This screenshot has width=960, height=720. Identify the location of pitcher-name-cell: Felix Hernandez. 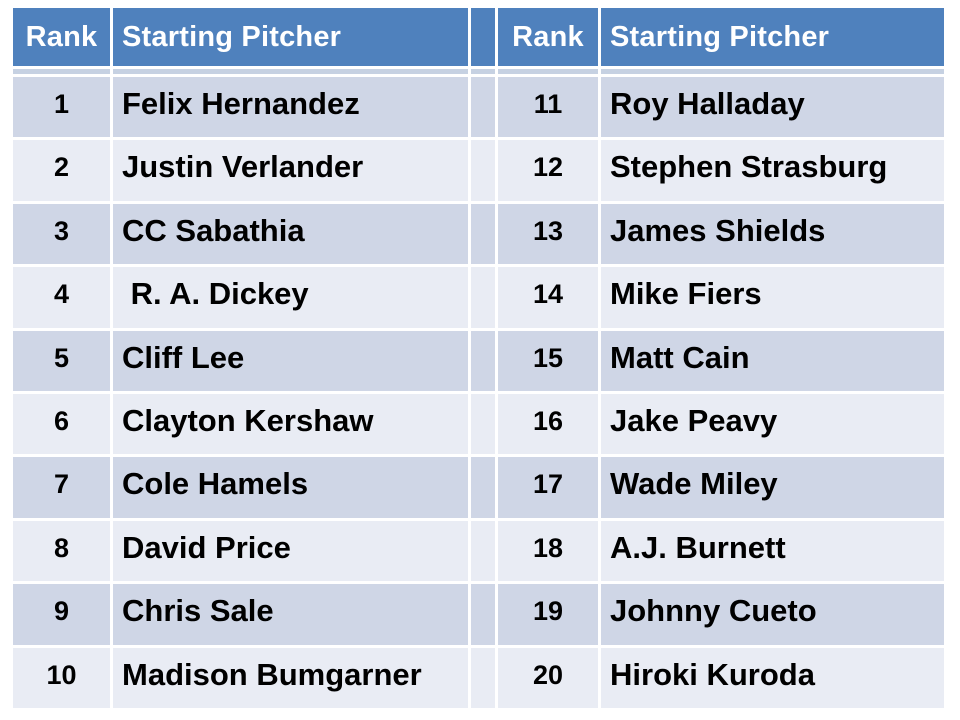
(290, 107).